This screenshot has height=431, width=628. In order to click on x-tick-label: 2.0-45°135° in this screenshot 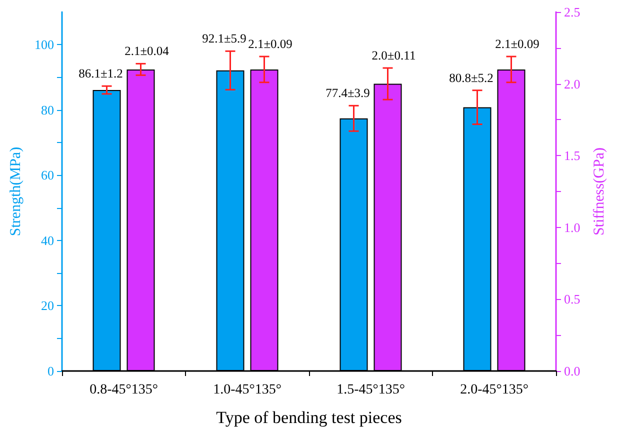, I will do `click(494, 390)`.